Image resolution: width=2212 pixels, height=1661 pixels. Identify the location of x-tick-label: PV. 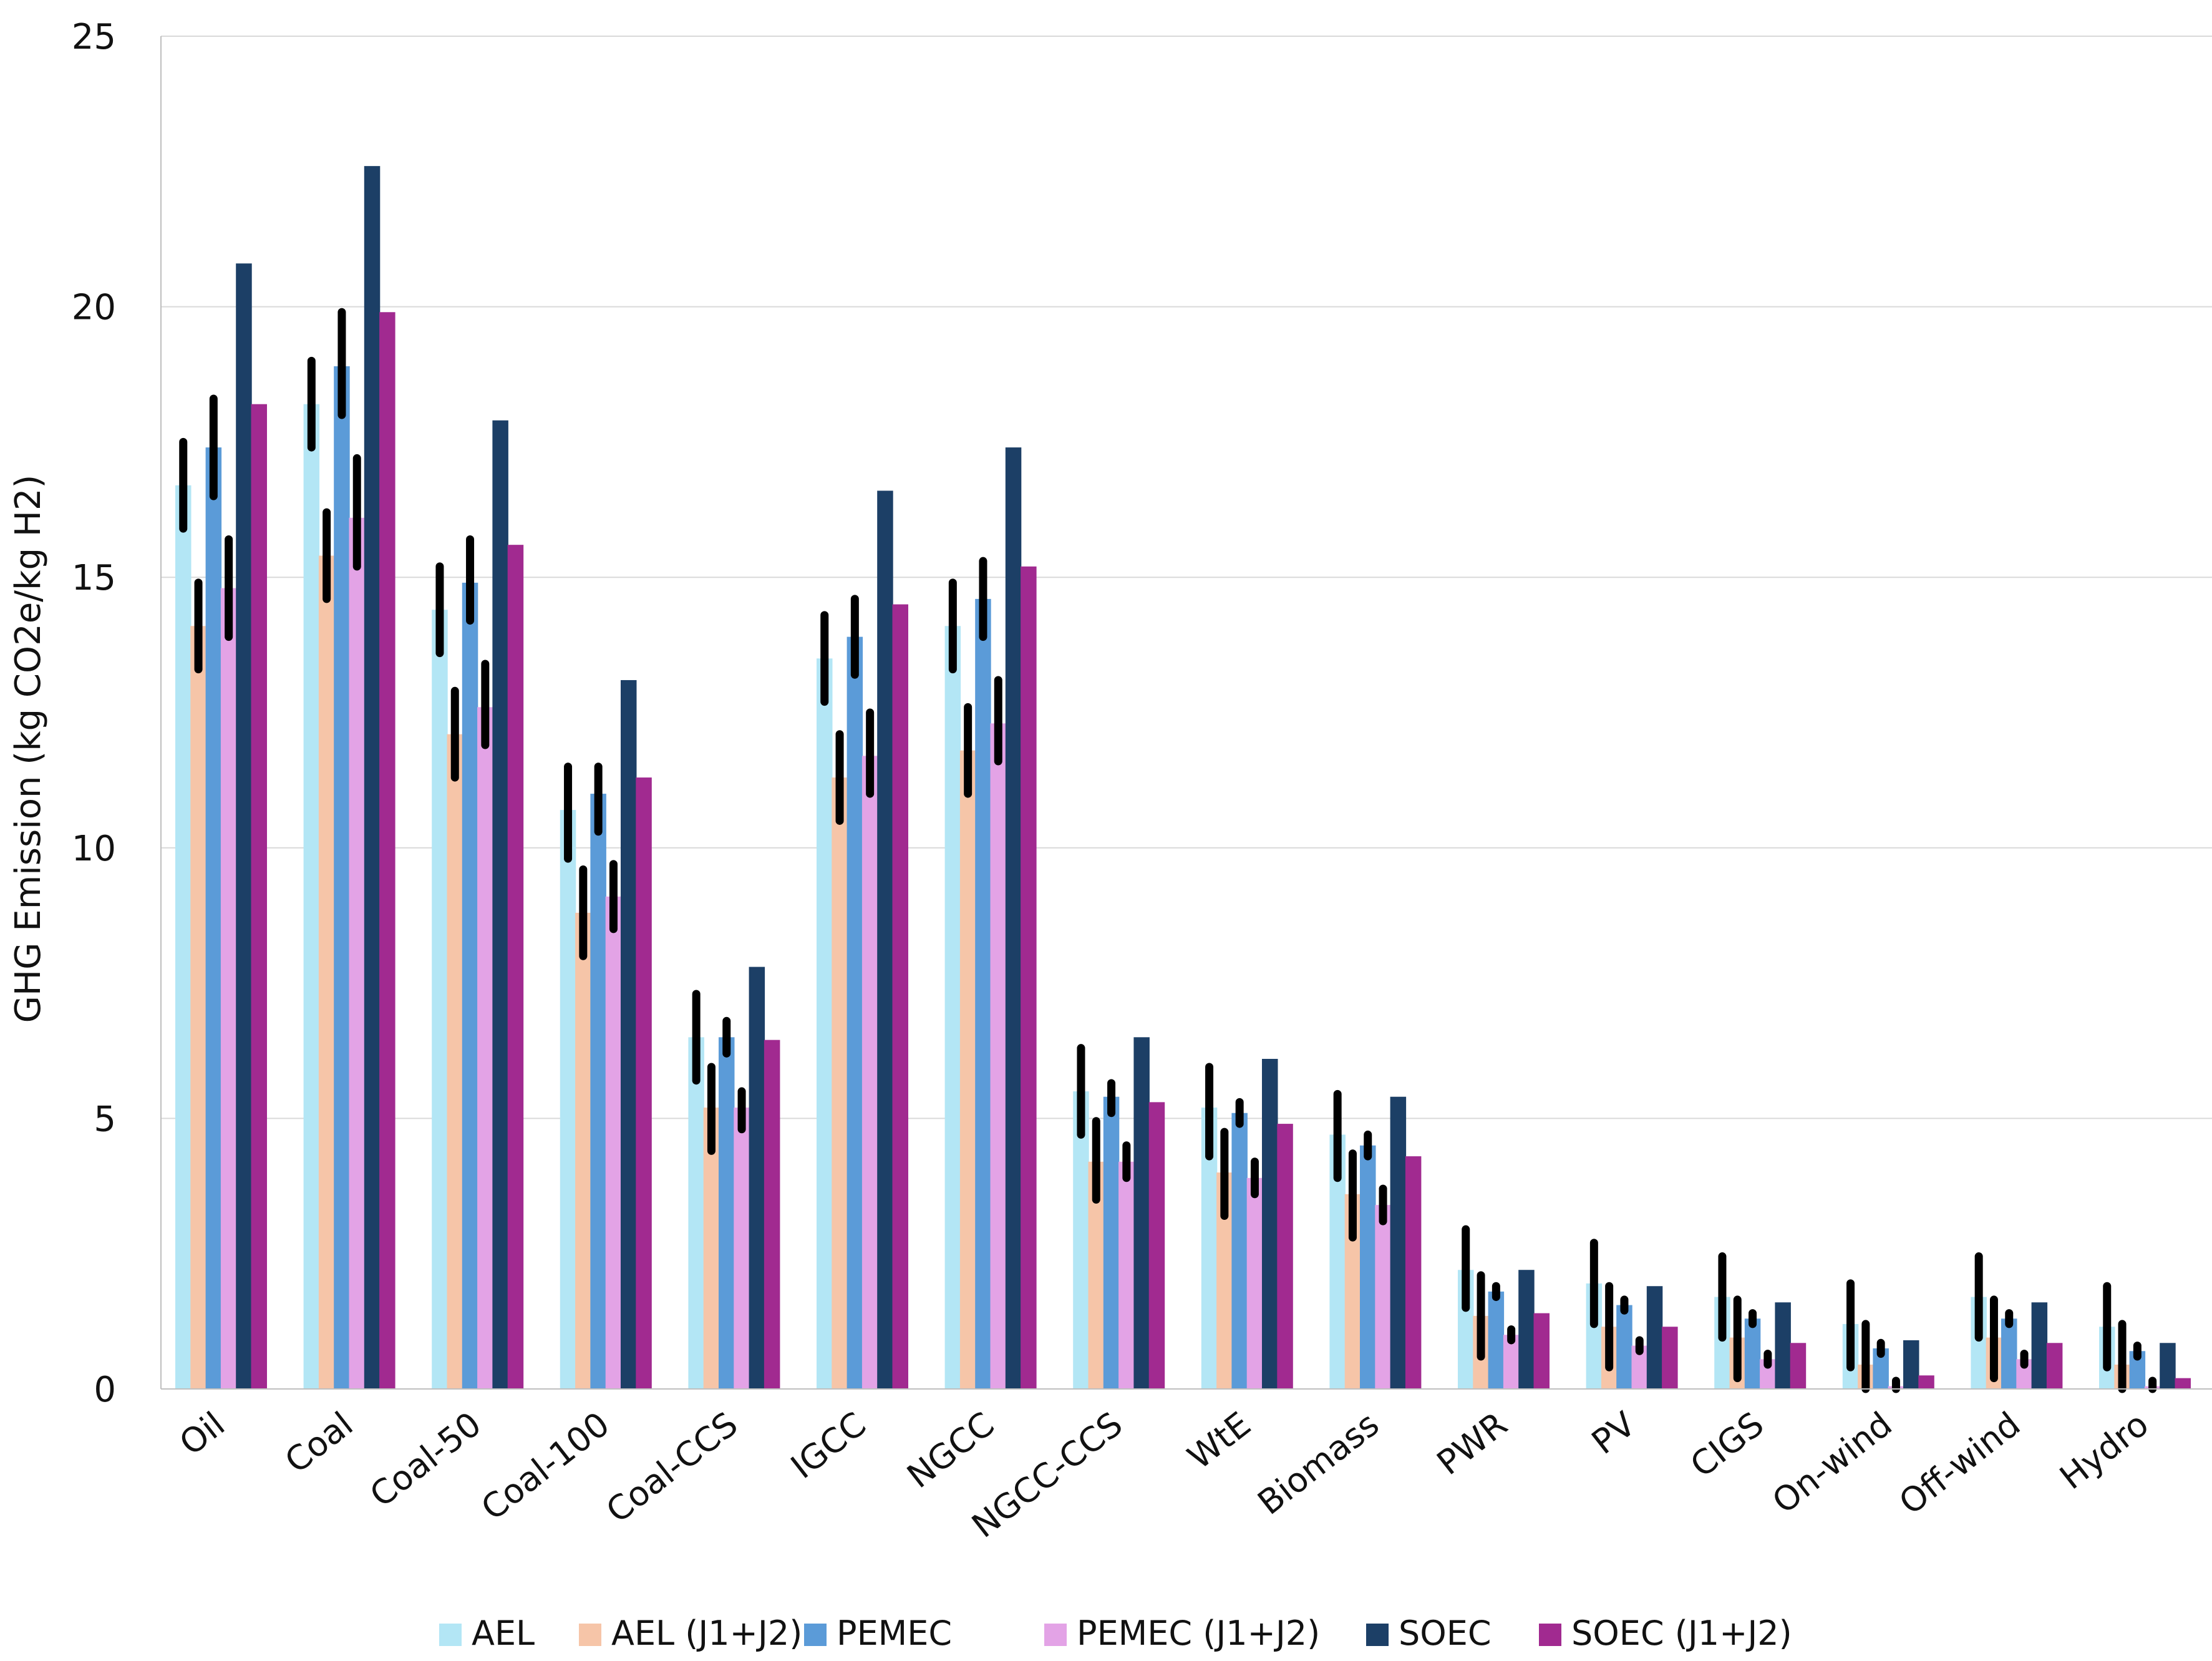
(1613, 1434).